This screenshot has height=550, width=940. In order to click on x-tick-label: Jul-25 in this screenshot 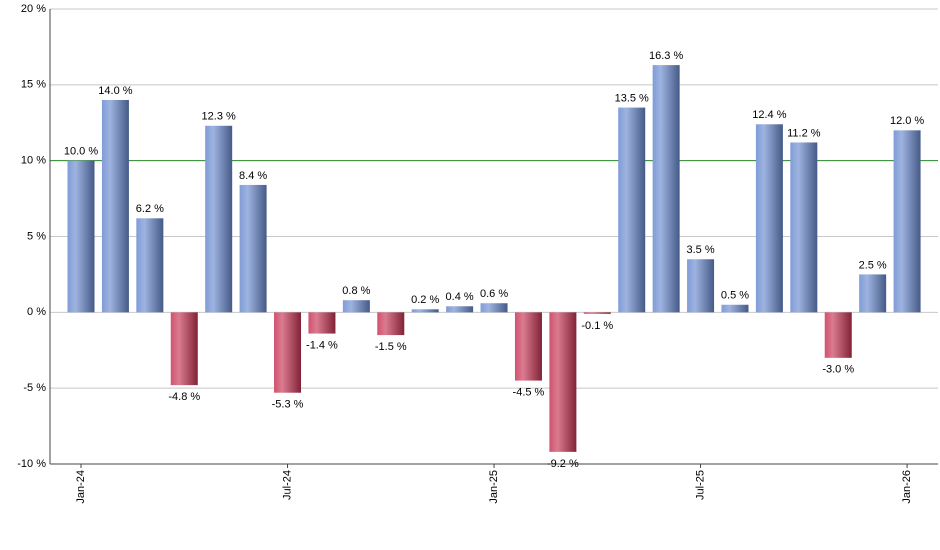, I will do `click(700, 485)`.